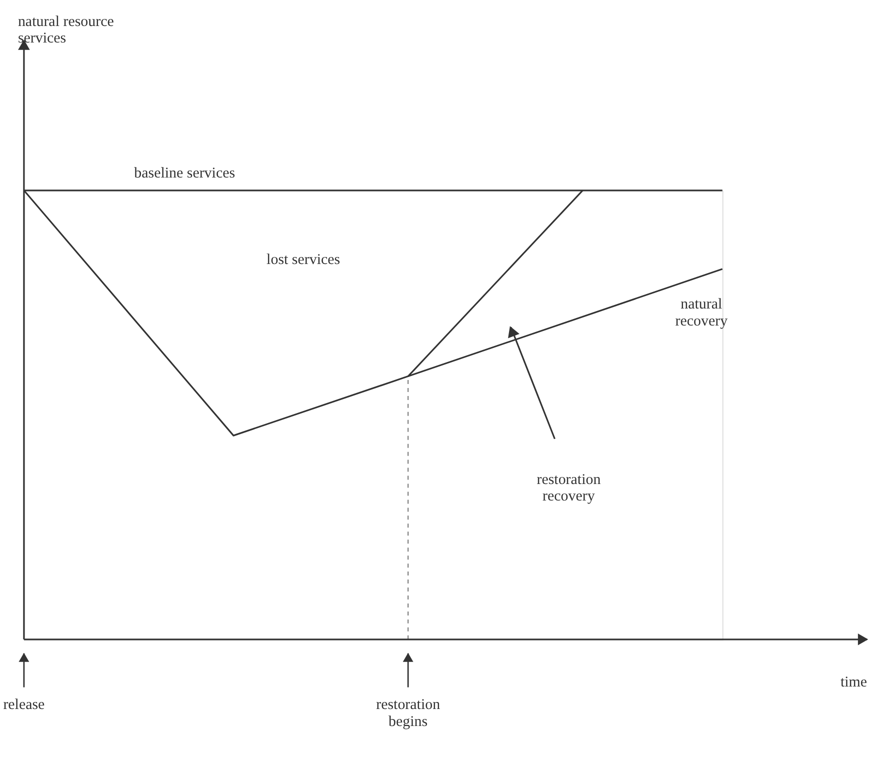 This screenshot has height=757, width=882. I want to click on text: restoration begins, so click(408, 713).